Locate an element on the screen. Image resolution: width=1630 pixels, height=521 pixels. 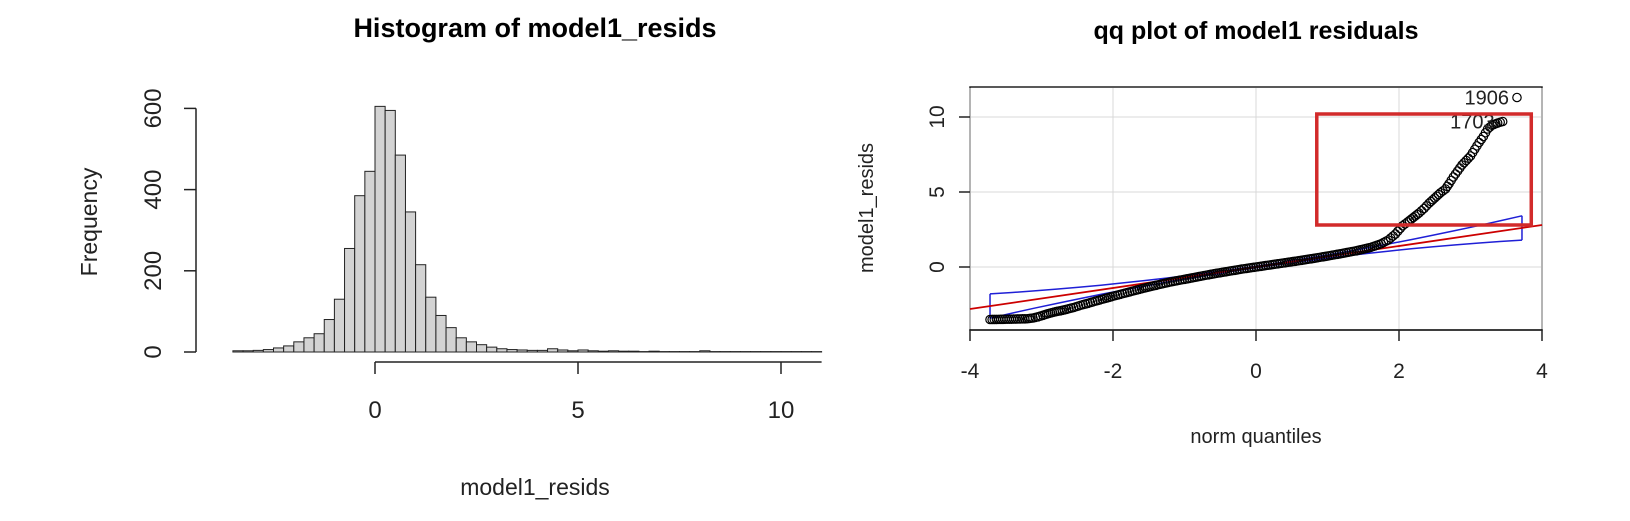
qq-highlight-box is located at coordinates (1424, 169).